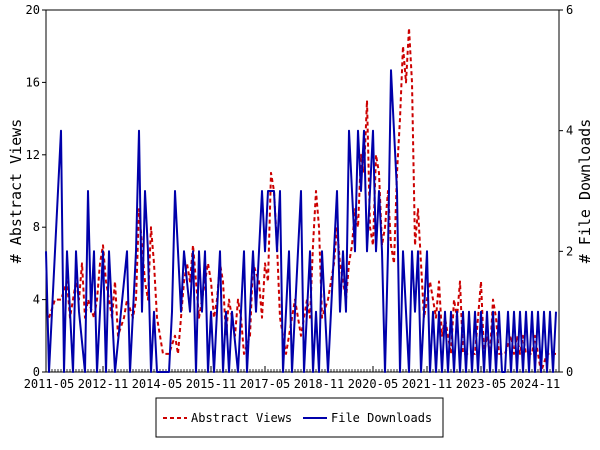  I want to click on left-y-axis: 0 4 8 12 16 20, so click(36, 191).